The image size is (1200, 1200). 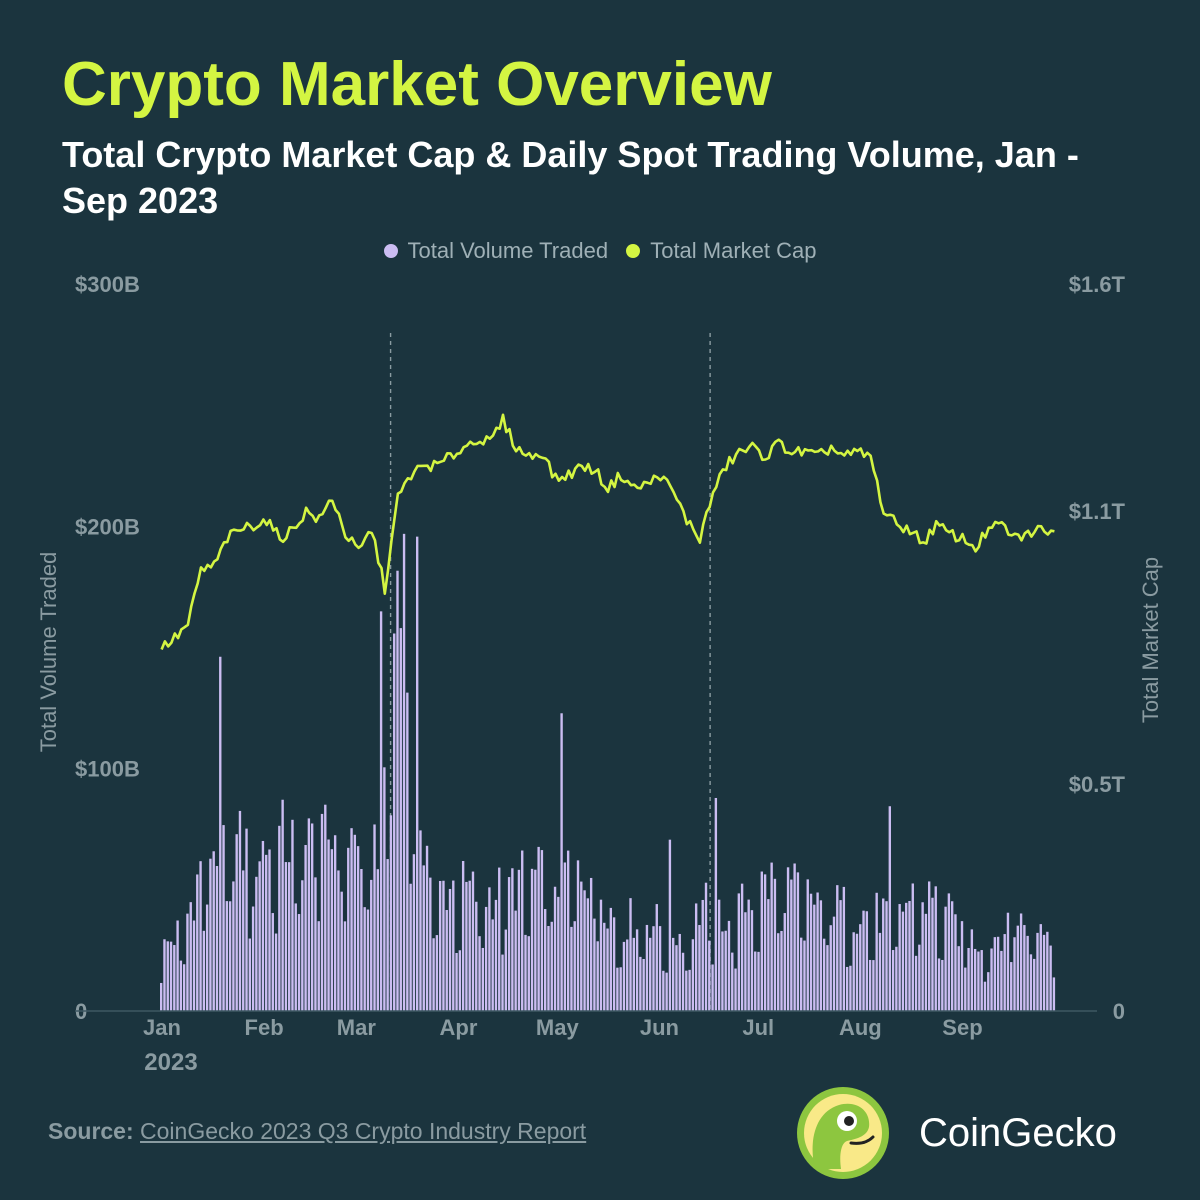 What do you see at coordinates (733, 250) in the screenshot?
I see `legend-cap-label: Total Market Cap` at bounding box center [733, 250].